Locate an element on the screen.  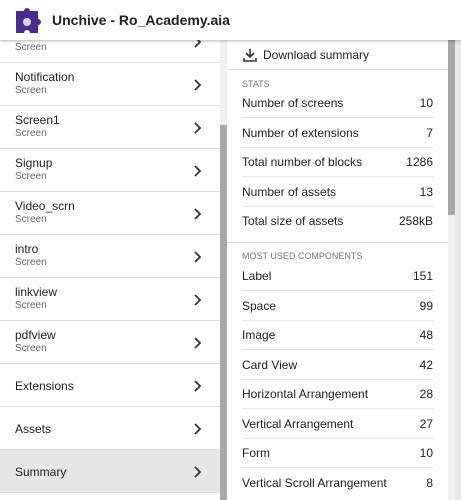
section-divider is located at coordinates (337, 242).